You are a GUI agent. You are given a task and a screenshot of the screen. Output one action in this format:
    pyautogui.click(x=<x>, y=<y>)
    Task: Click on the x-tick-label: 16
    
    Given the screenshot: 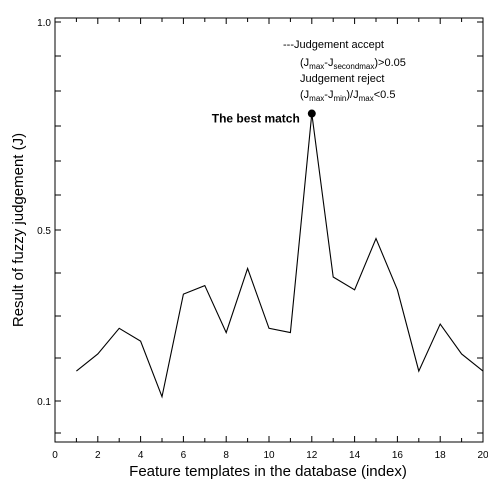 What is the action you would take?
    pyautogui.click(x=398, y=455)
    